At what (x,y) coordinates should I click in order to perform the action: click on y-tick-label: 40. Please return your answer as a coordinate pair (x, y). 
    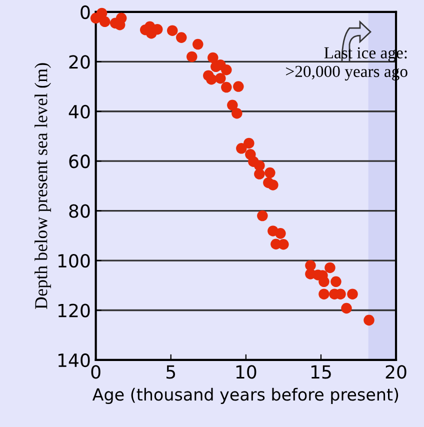
    Looking at the image, I should click on (79, 111).